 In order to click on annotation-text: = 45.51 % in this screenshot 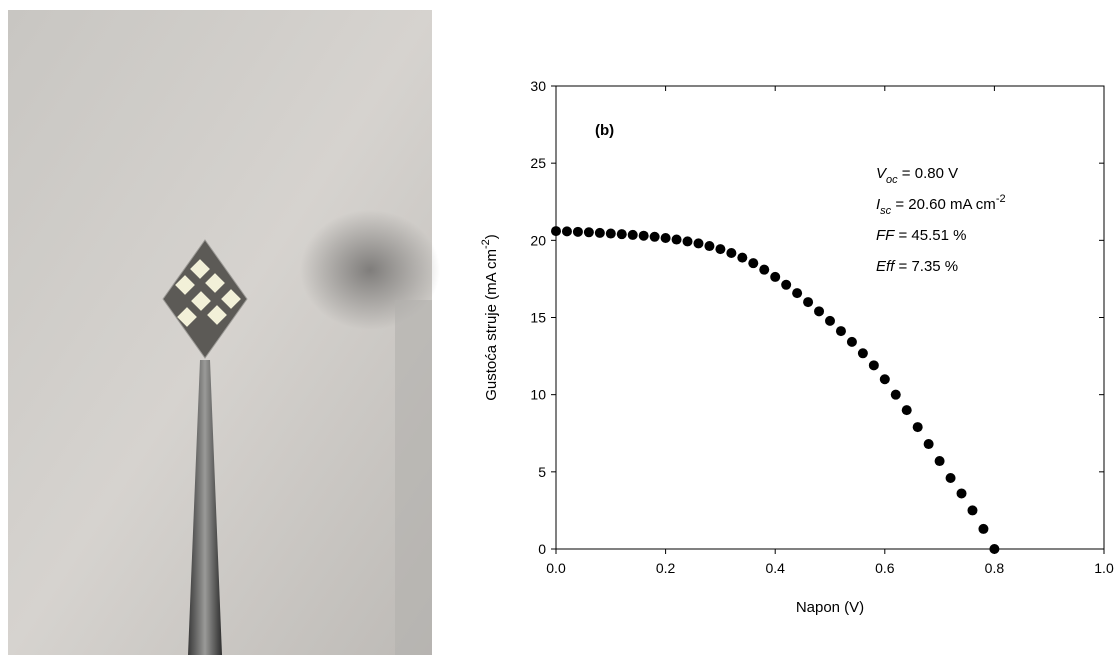, I will do `click(930, 235)`.